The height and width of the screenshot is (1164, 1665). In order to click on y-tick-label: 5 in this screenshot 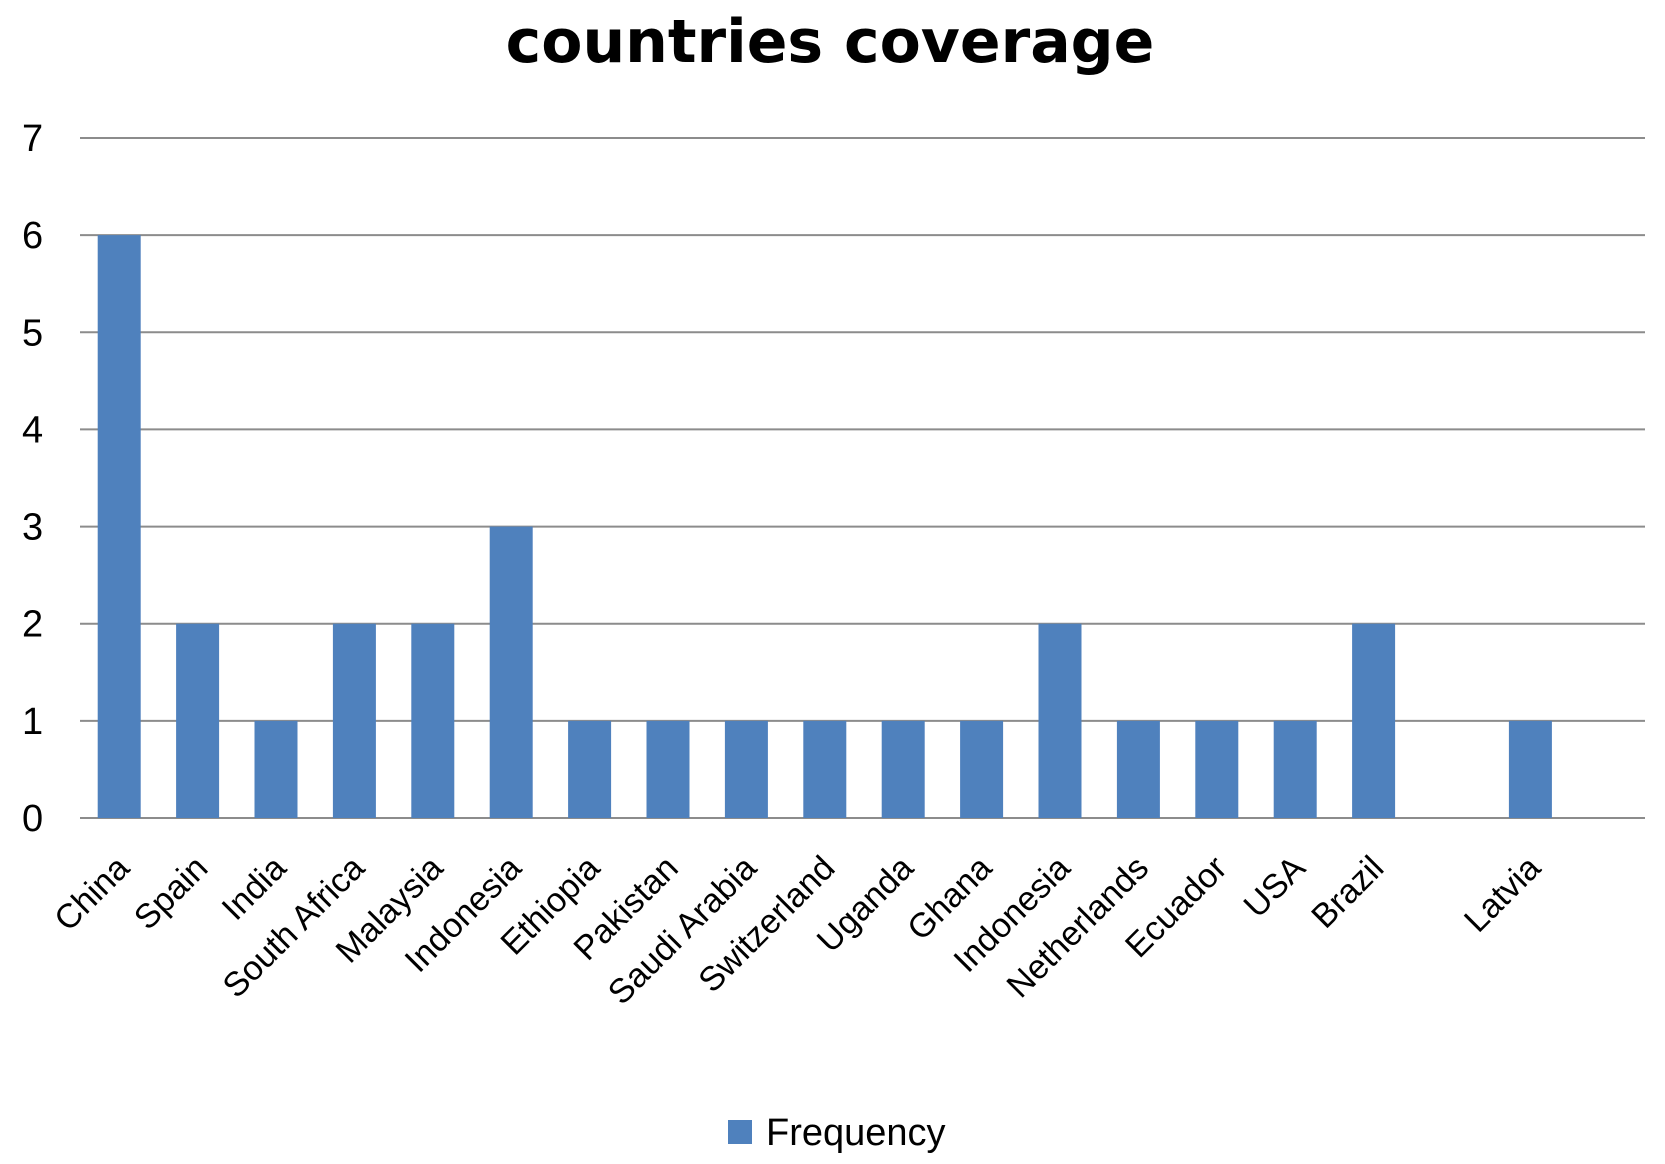, I will do `click(32, 333)`.